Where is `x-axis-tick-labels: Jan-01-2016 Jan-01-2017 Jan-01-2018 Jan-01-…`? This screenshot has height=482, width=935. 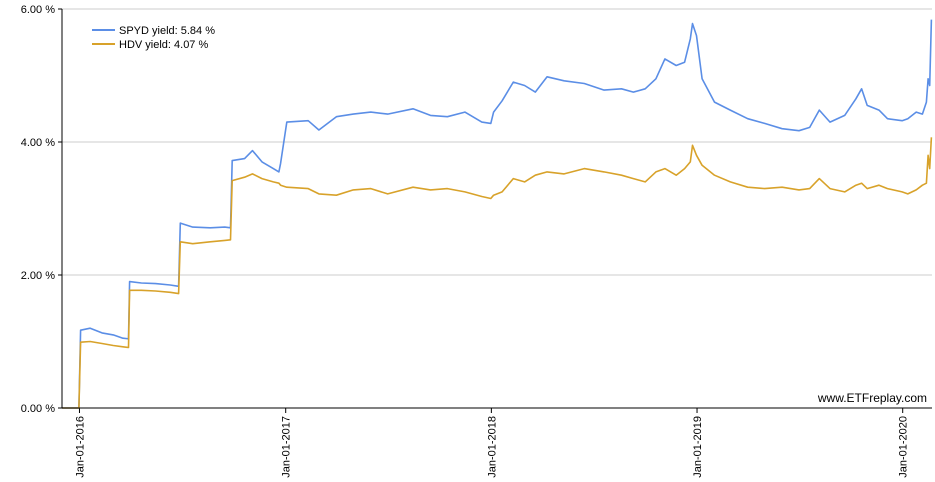 x-axis-tick-labels: Jan-01-2016 Jan-01-2017 Jan-01-2018 Jan-01-… is located at coordinates (491, 447).